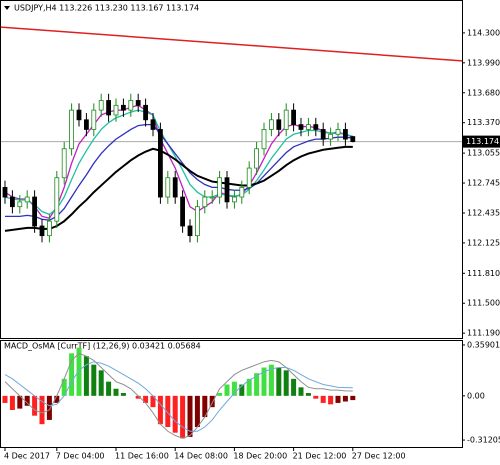  I want to click on menu-icon, so click(7, 8).